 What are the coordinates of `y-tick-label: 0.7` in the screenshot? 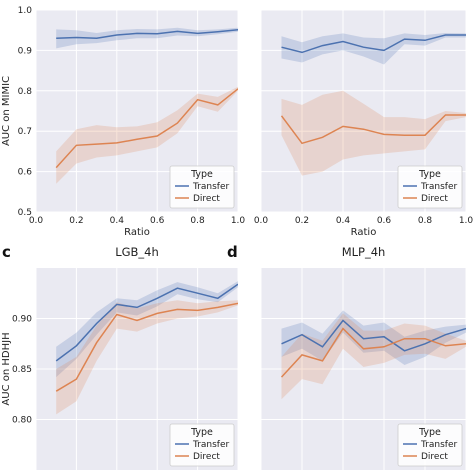 It's located at (25, 132).